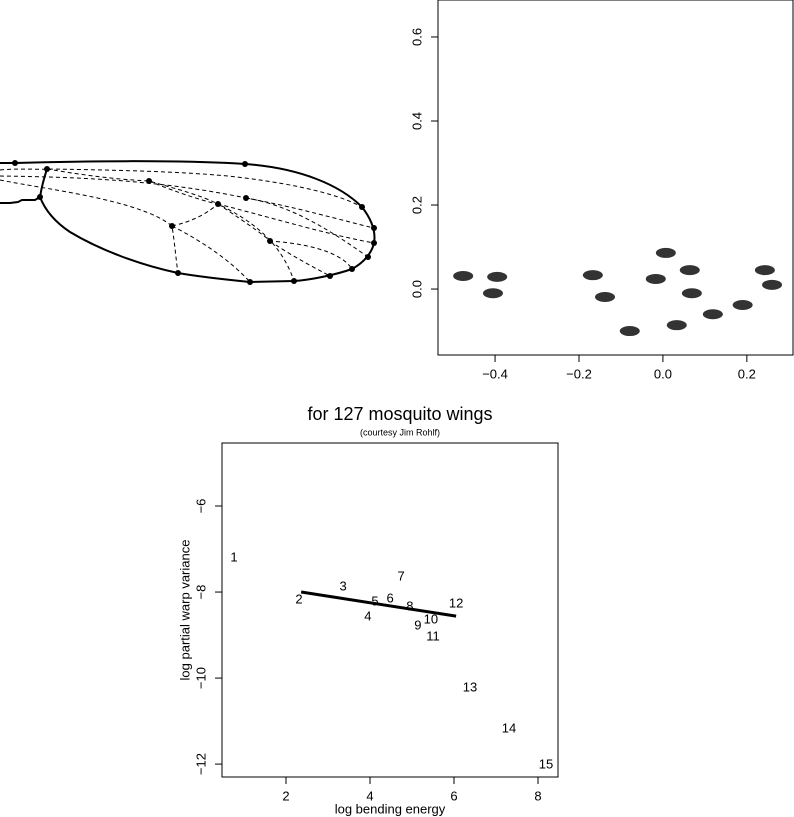 The width and height of the screenshot is (794, 817). Describe the element at coordinates (495, 373) in the screenshot. I see `x-tick-label: −0.4` at that location.